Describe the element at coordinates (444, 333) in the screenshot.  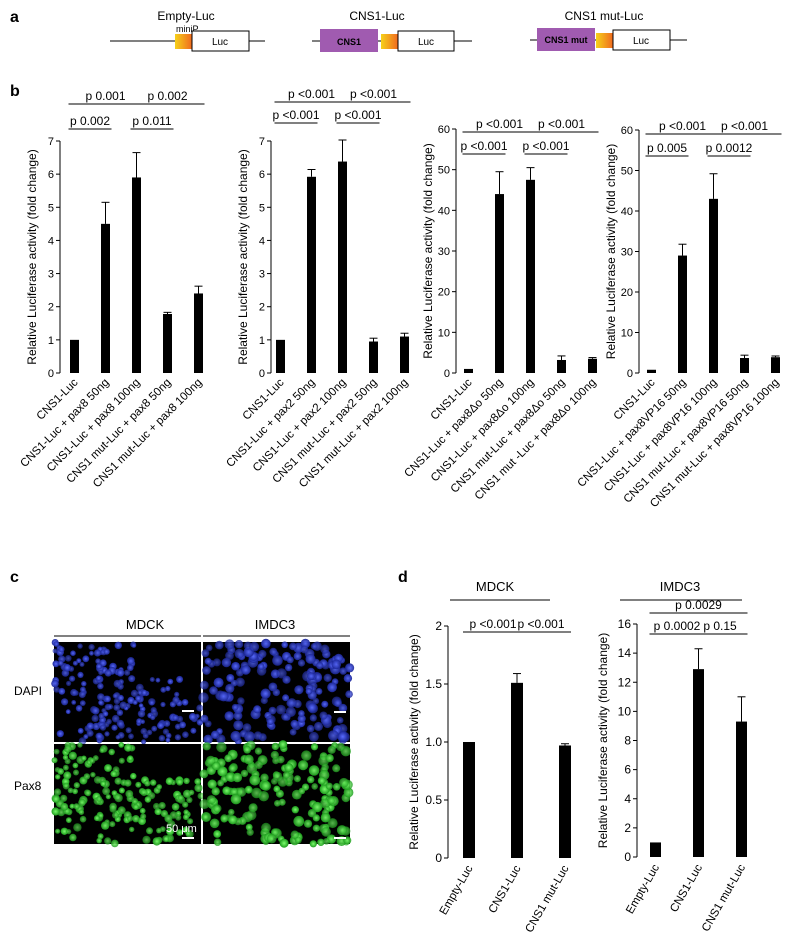
I see `y-tick-label: 10` at that location.